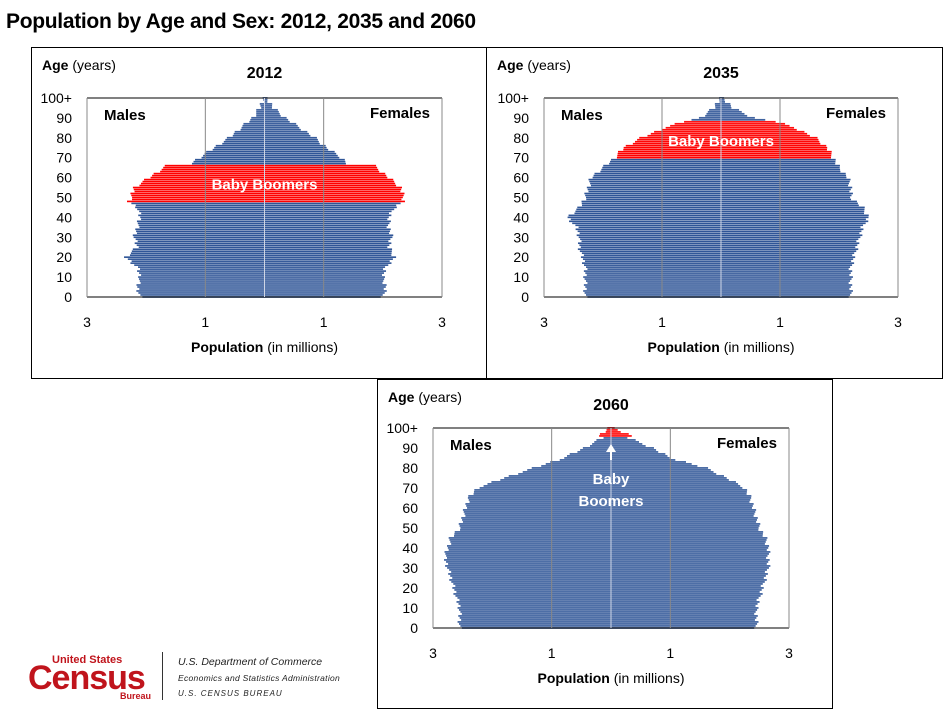 This screenshot has height=710, width=951. I want to click on y-tick-label: 60, so click(521, 178).